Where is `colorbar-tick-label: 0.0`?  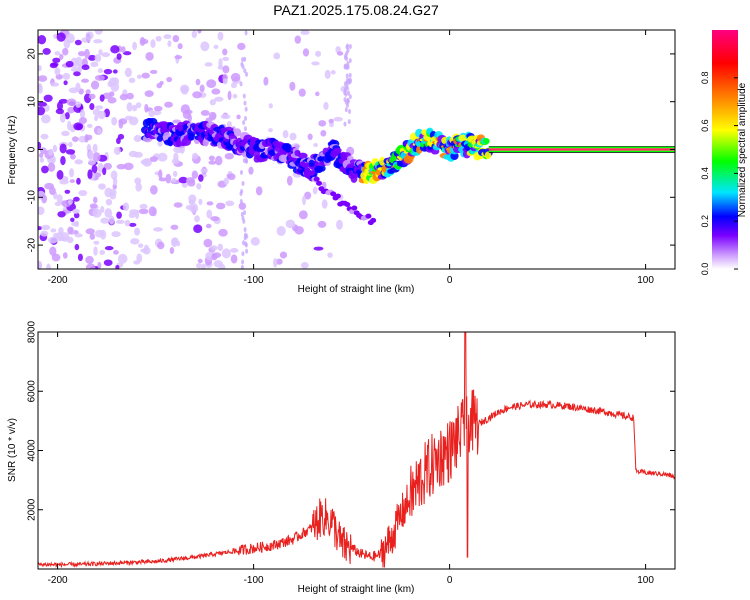
colorbar-tick-label: 0.0 is located at coordinates (705, 269).